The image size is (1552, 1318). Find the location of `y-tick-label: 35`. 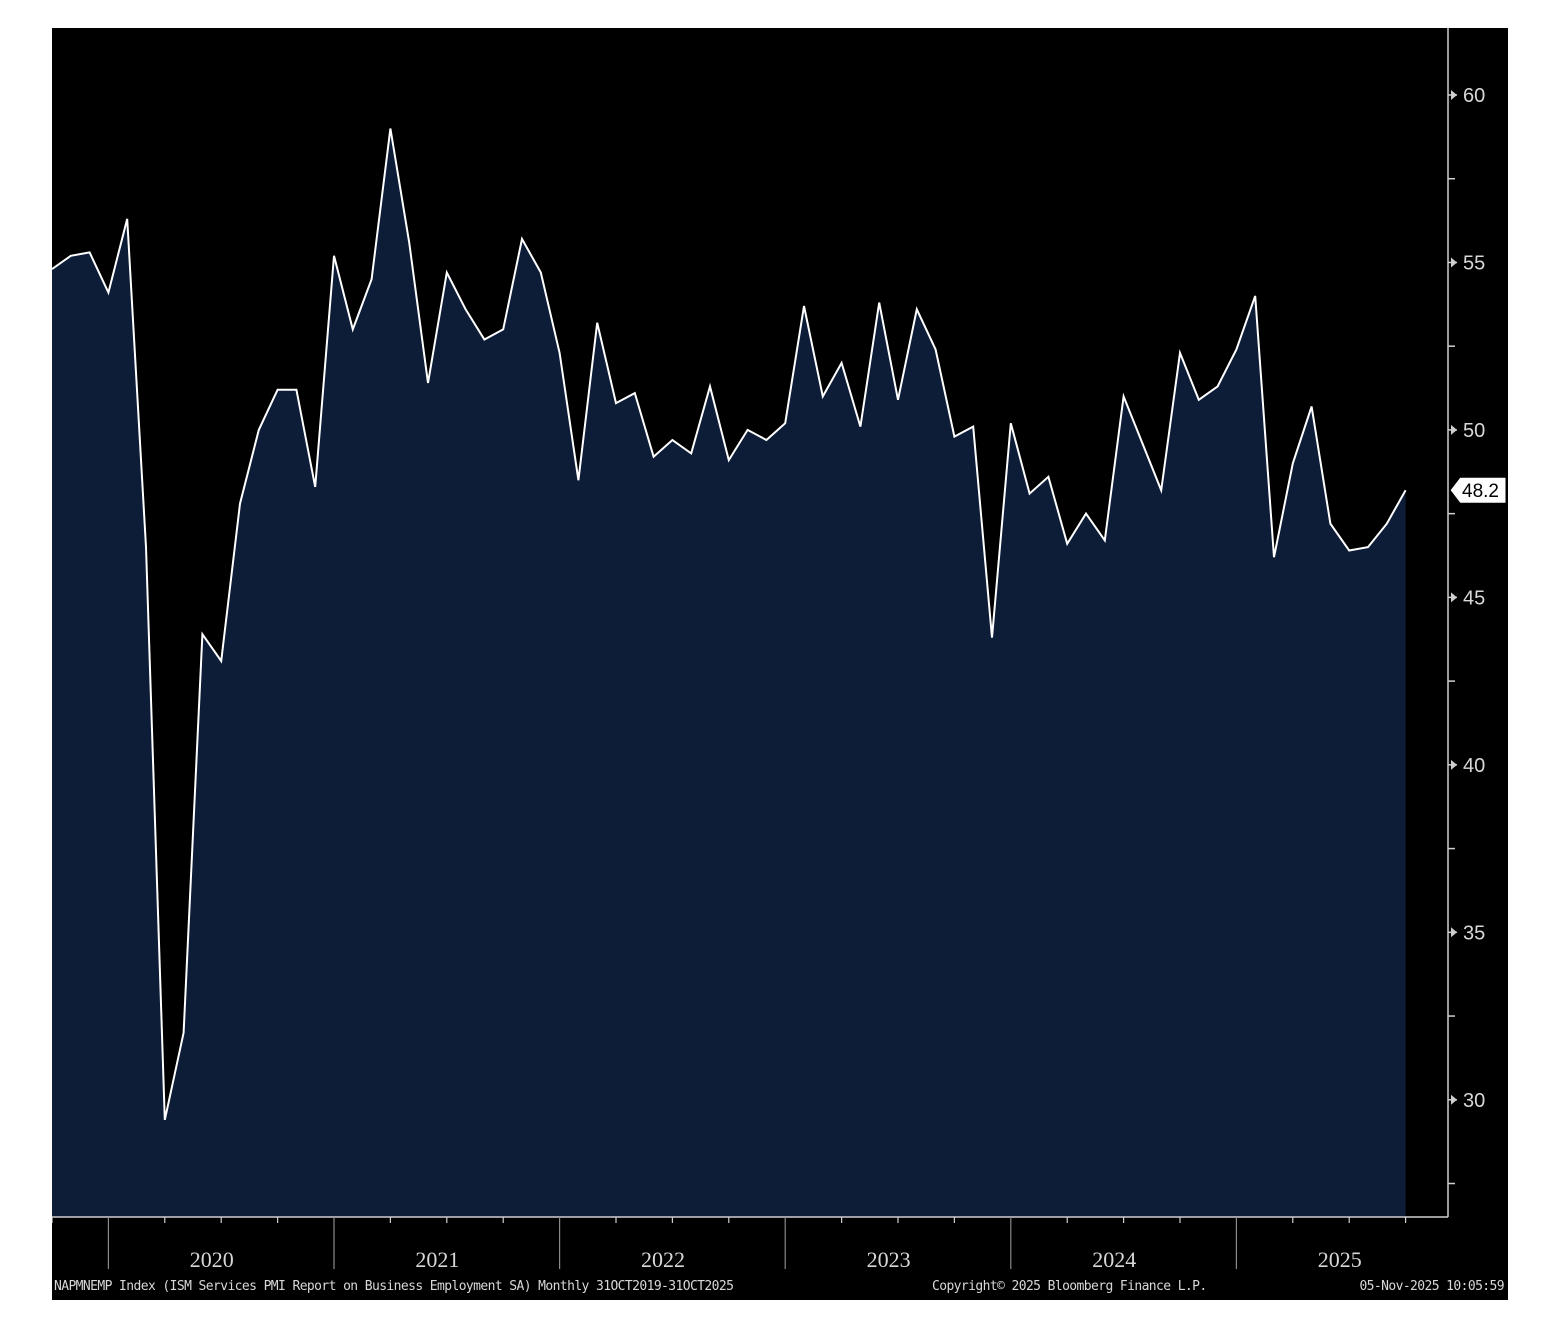

y-tick-label: 35 is located at coordinates (1474, 933).